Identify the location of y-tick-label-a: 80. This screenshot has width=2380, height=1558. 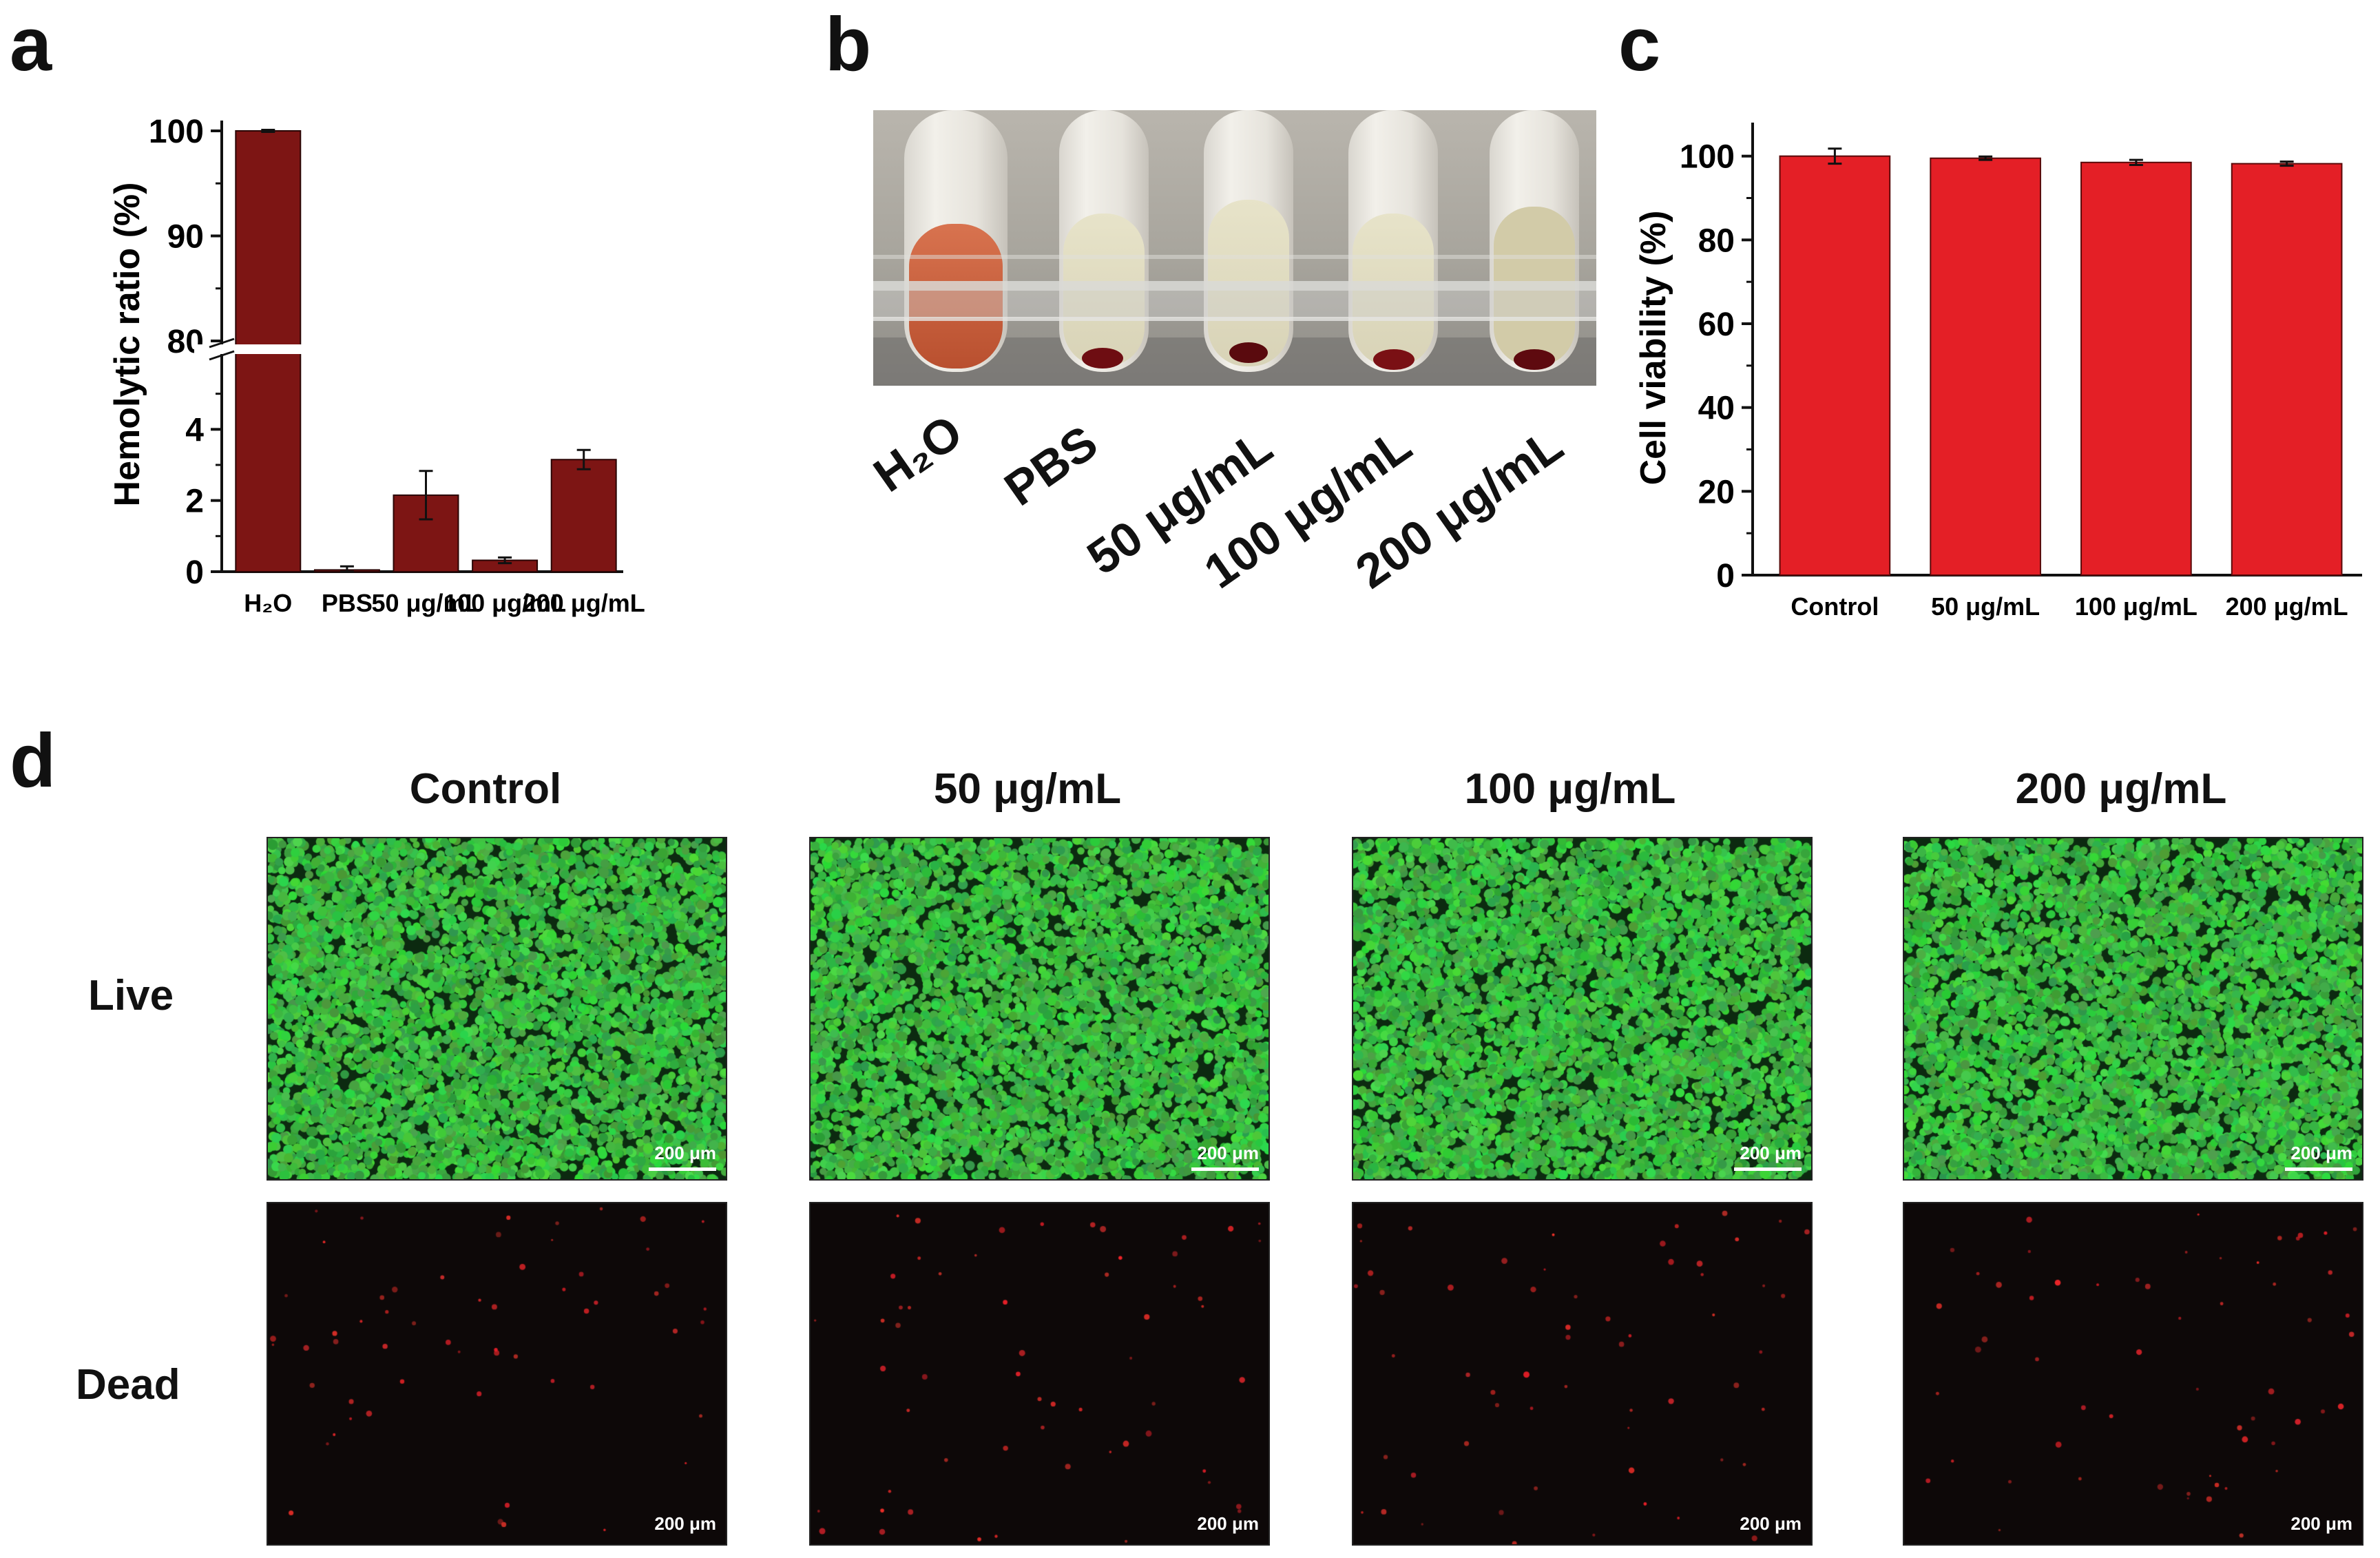
(186, 342).